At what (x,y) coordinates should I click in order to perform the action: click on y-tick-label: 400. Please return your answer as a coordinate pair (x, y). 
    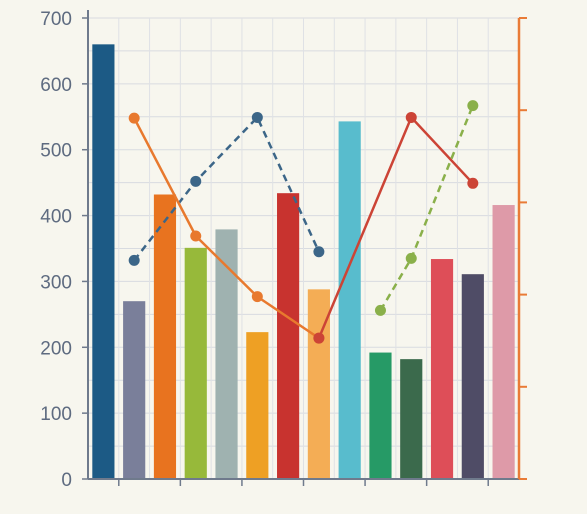
    Looking at the image, I should click on (56, 217).